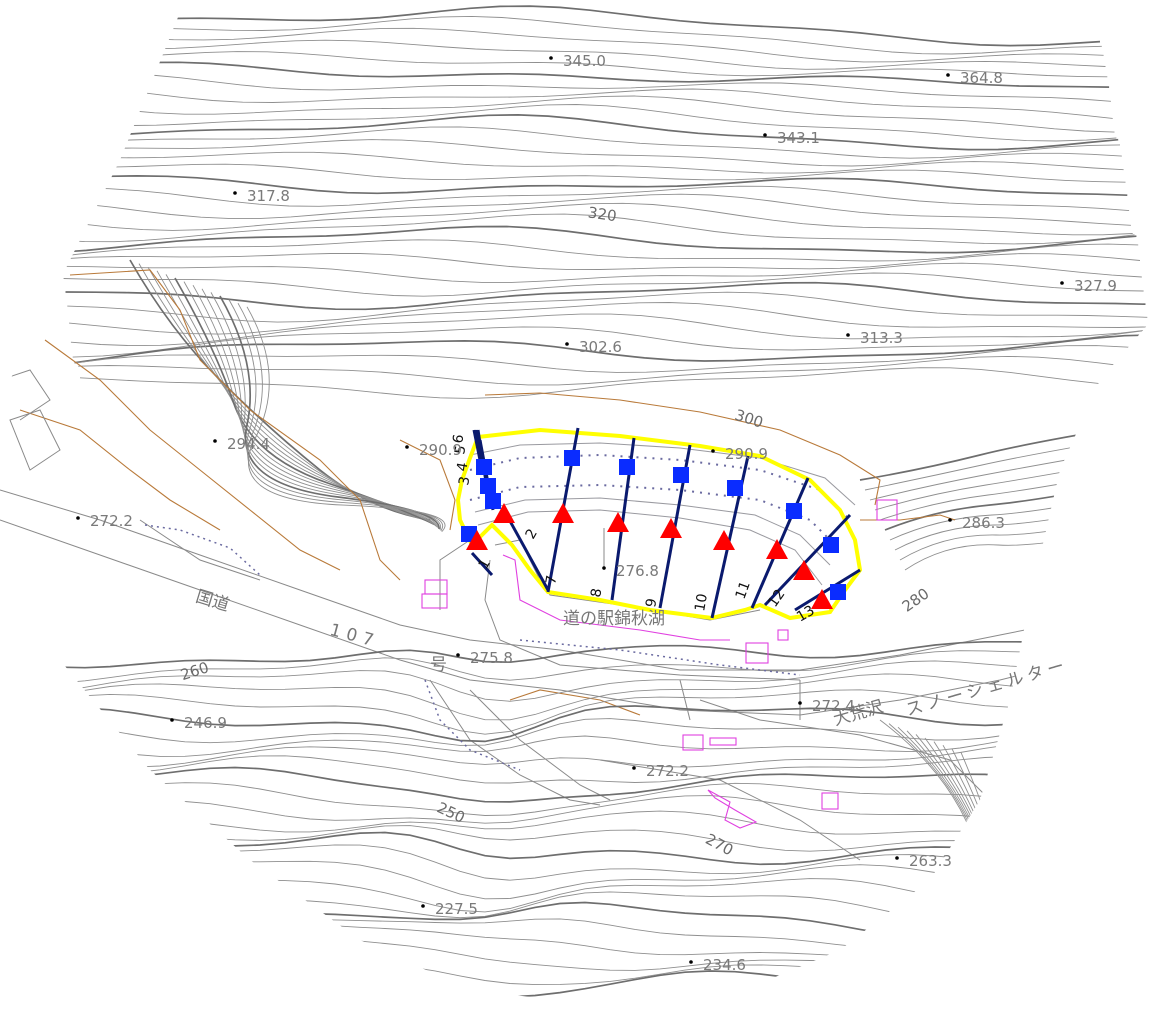 The width and height of the screenshot is (1169, 1011). What do you see at coordinates (460, 450) in the screenshot?
I see `section-number-label: 5` at bounding box center [460, 450].